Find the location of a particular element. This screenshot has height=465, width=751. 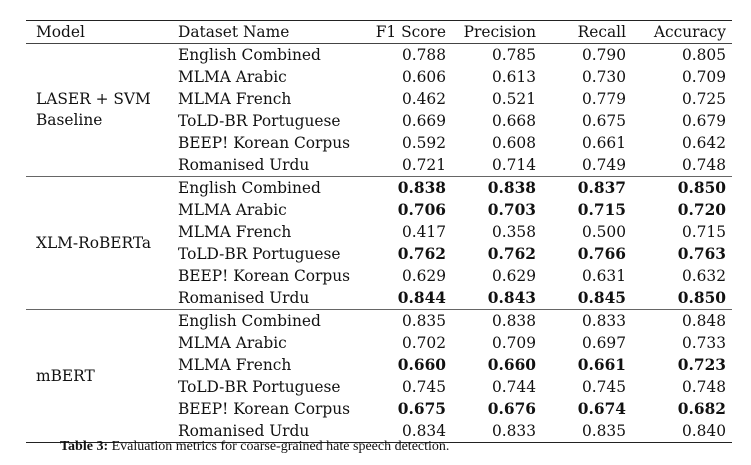

precision-cell: 0.613 is located at coordinates (513, 77).